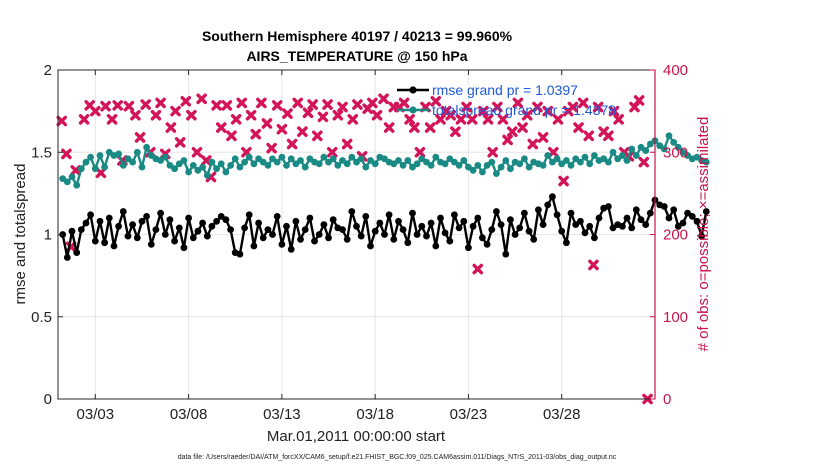  What do you see at coordinates (562, 414) in the screenshot?
I see `x-tick-label: 03/28` at bounding box center [562, 414].